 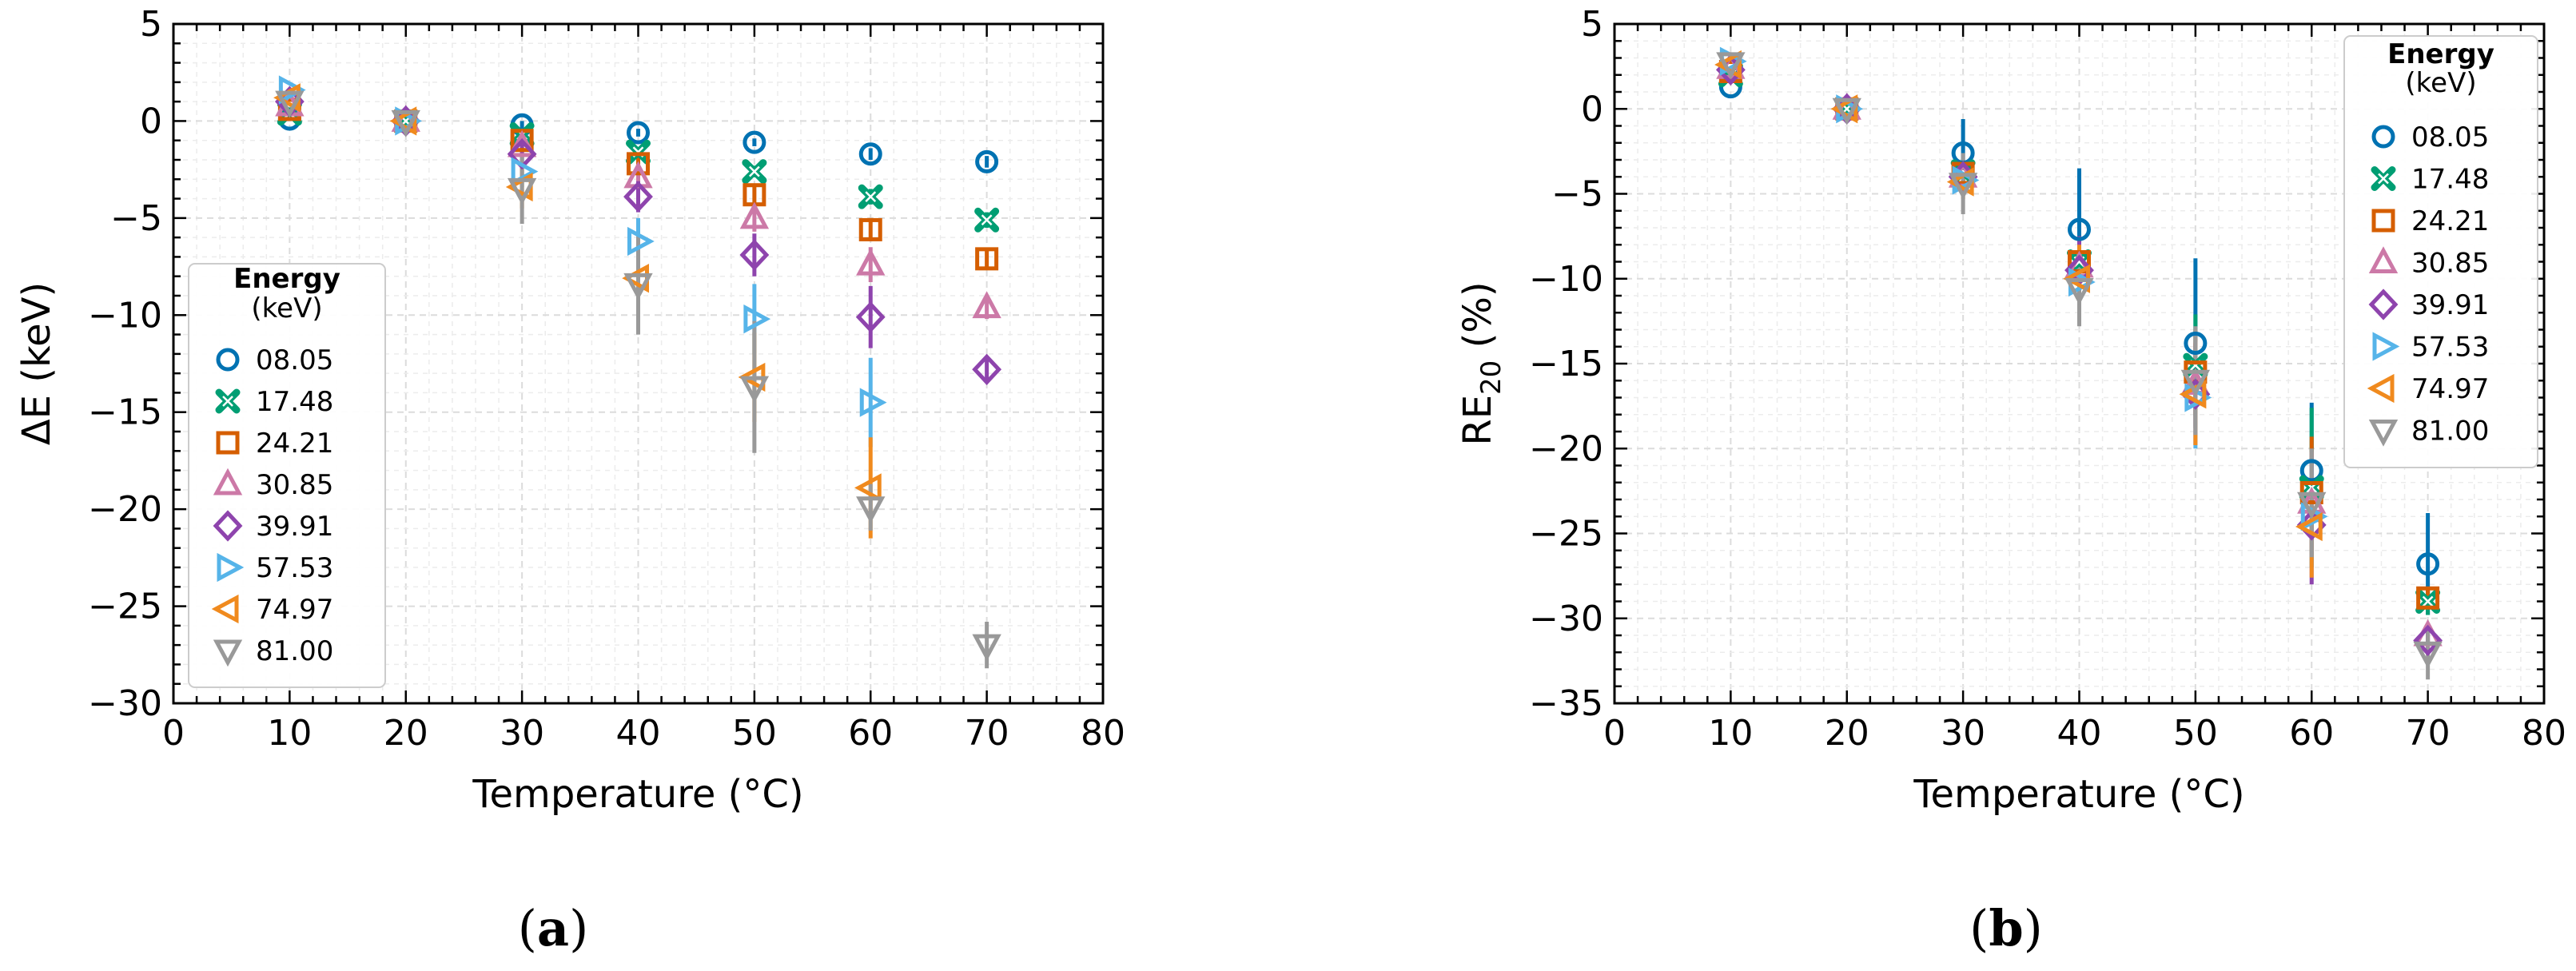 What do you see at coordinates (1566, 364) in the screenshot?
I see `y-tick-label: −15` at bounding box center [1566, 364].